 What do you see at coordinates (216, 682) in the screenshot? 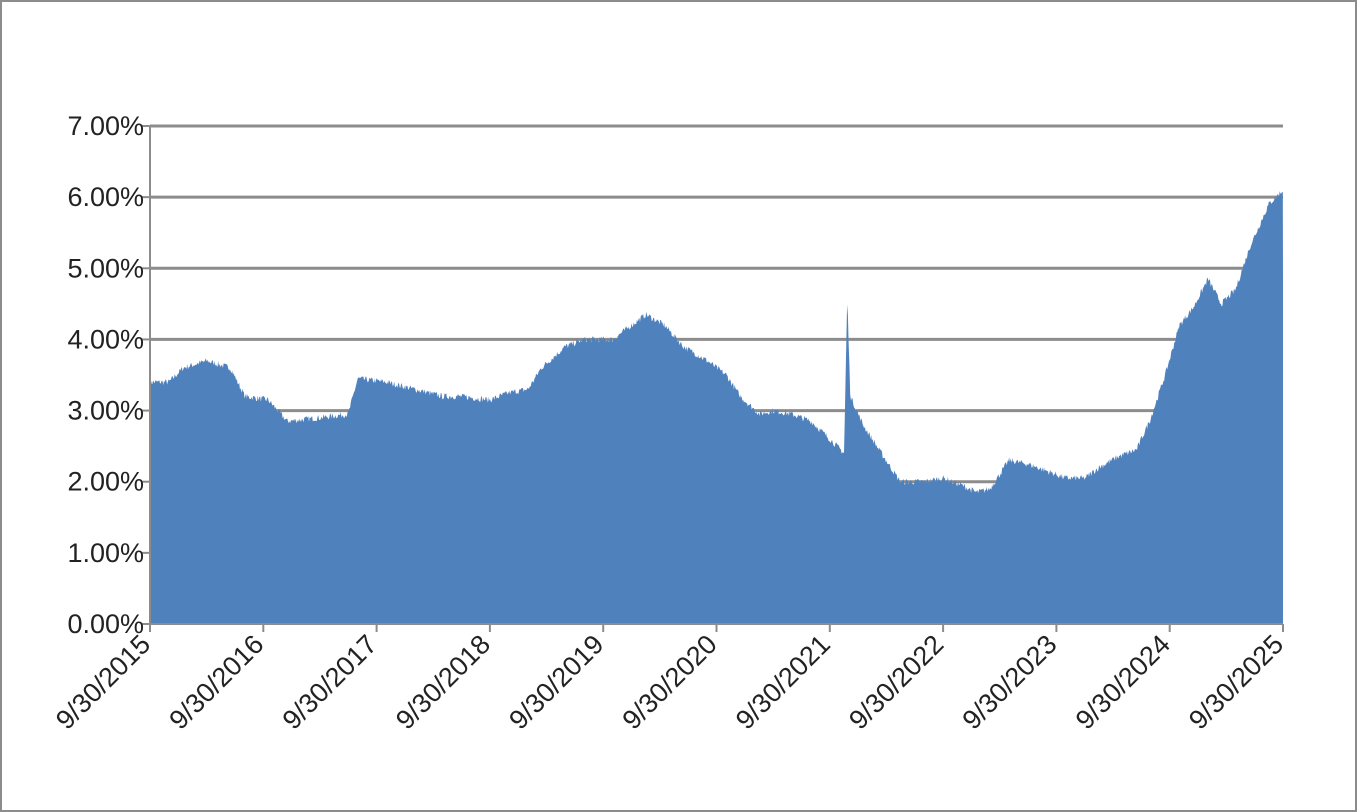
I see `x-tick-label: 9/30/2016` at bounding box center [216, 682].